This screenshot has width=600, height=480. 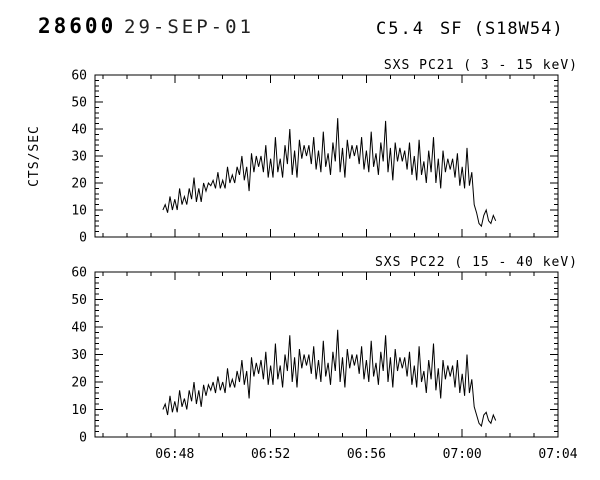 I want to click on x-tick-label: 06:48, so click(x=174, y=454).